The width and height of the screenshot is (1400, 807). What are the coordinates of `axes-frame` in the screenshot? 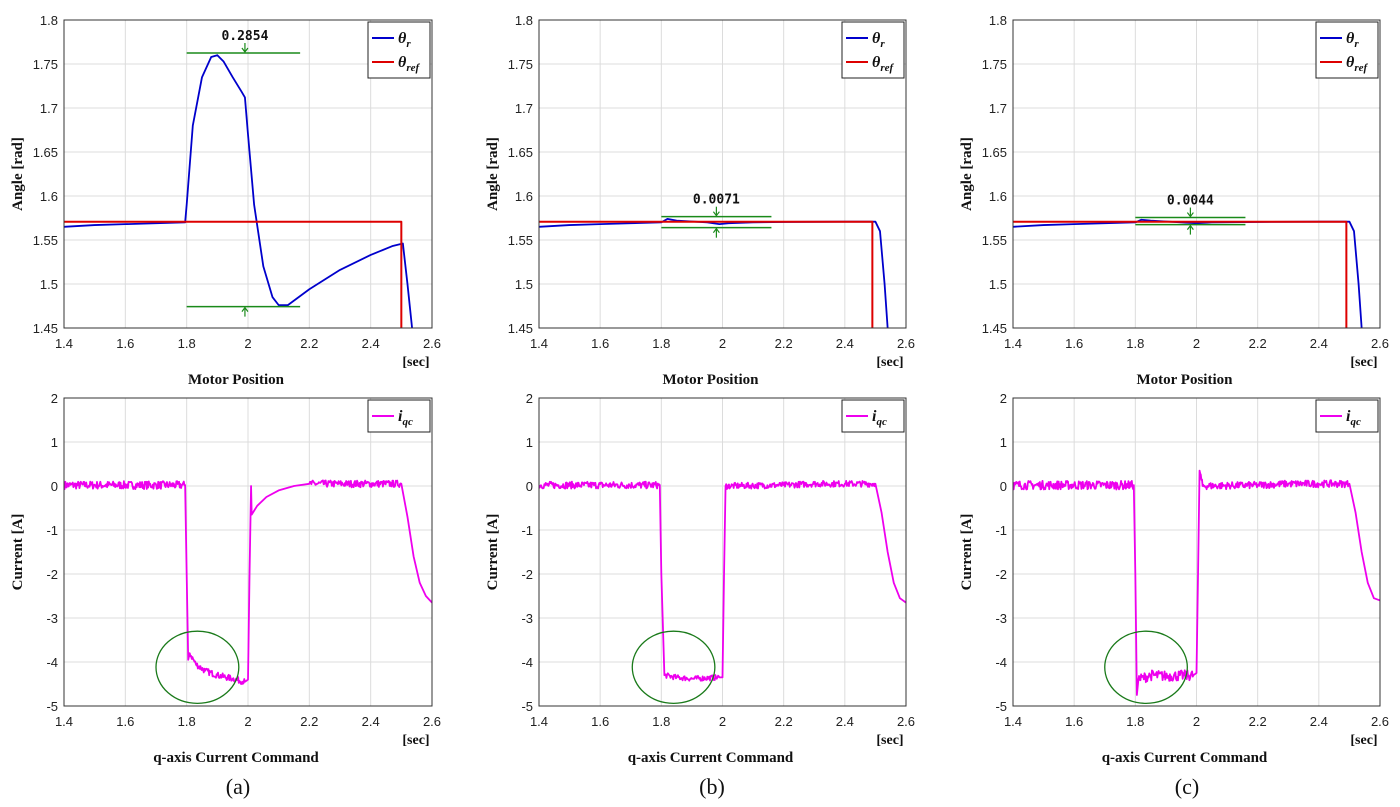 It's located at (248, 552).